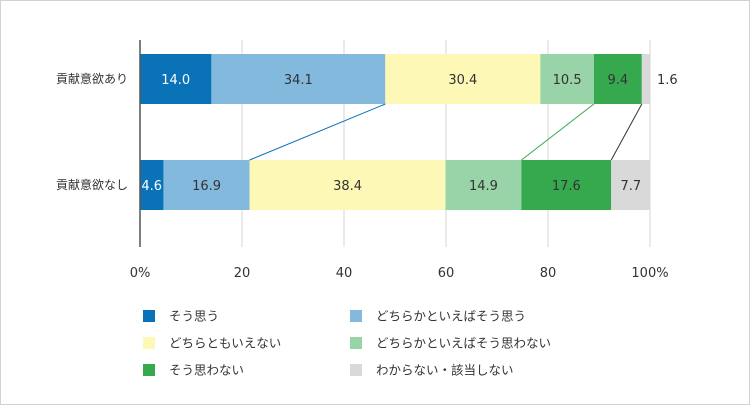 The width and height of the screenshot is (750, 405). I want to click on legend-label: どちらかといえばそう思う, so click(451, 316).